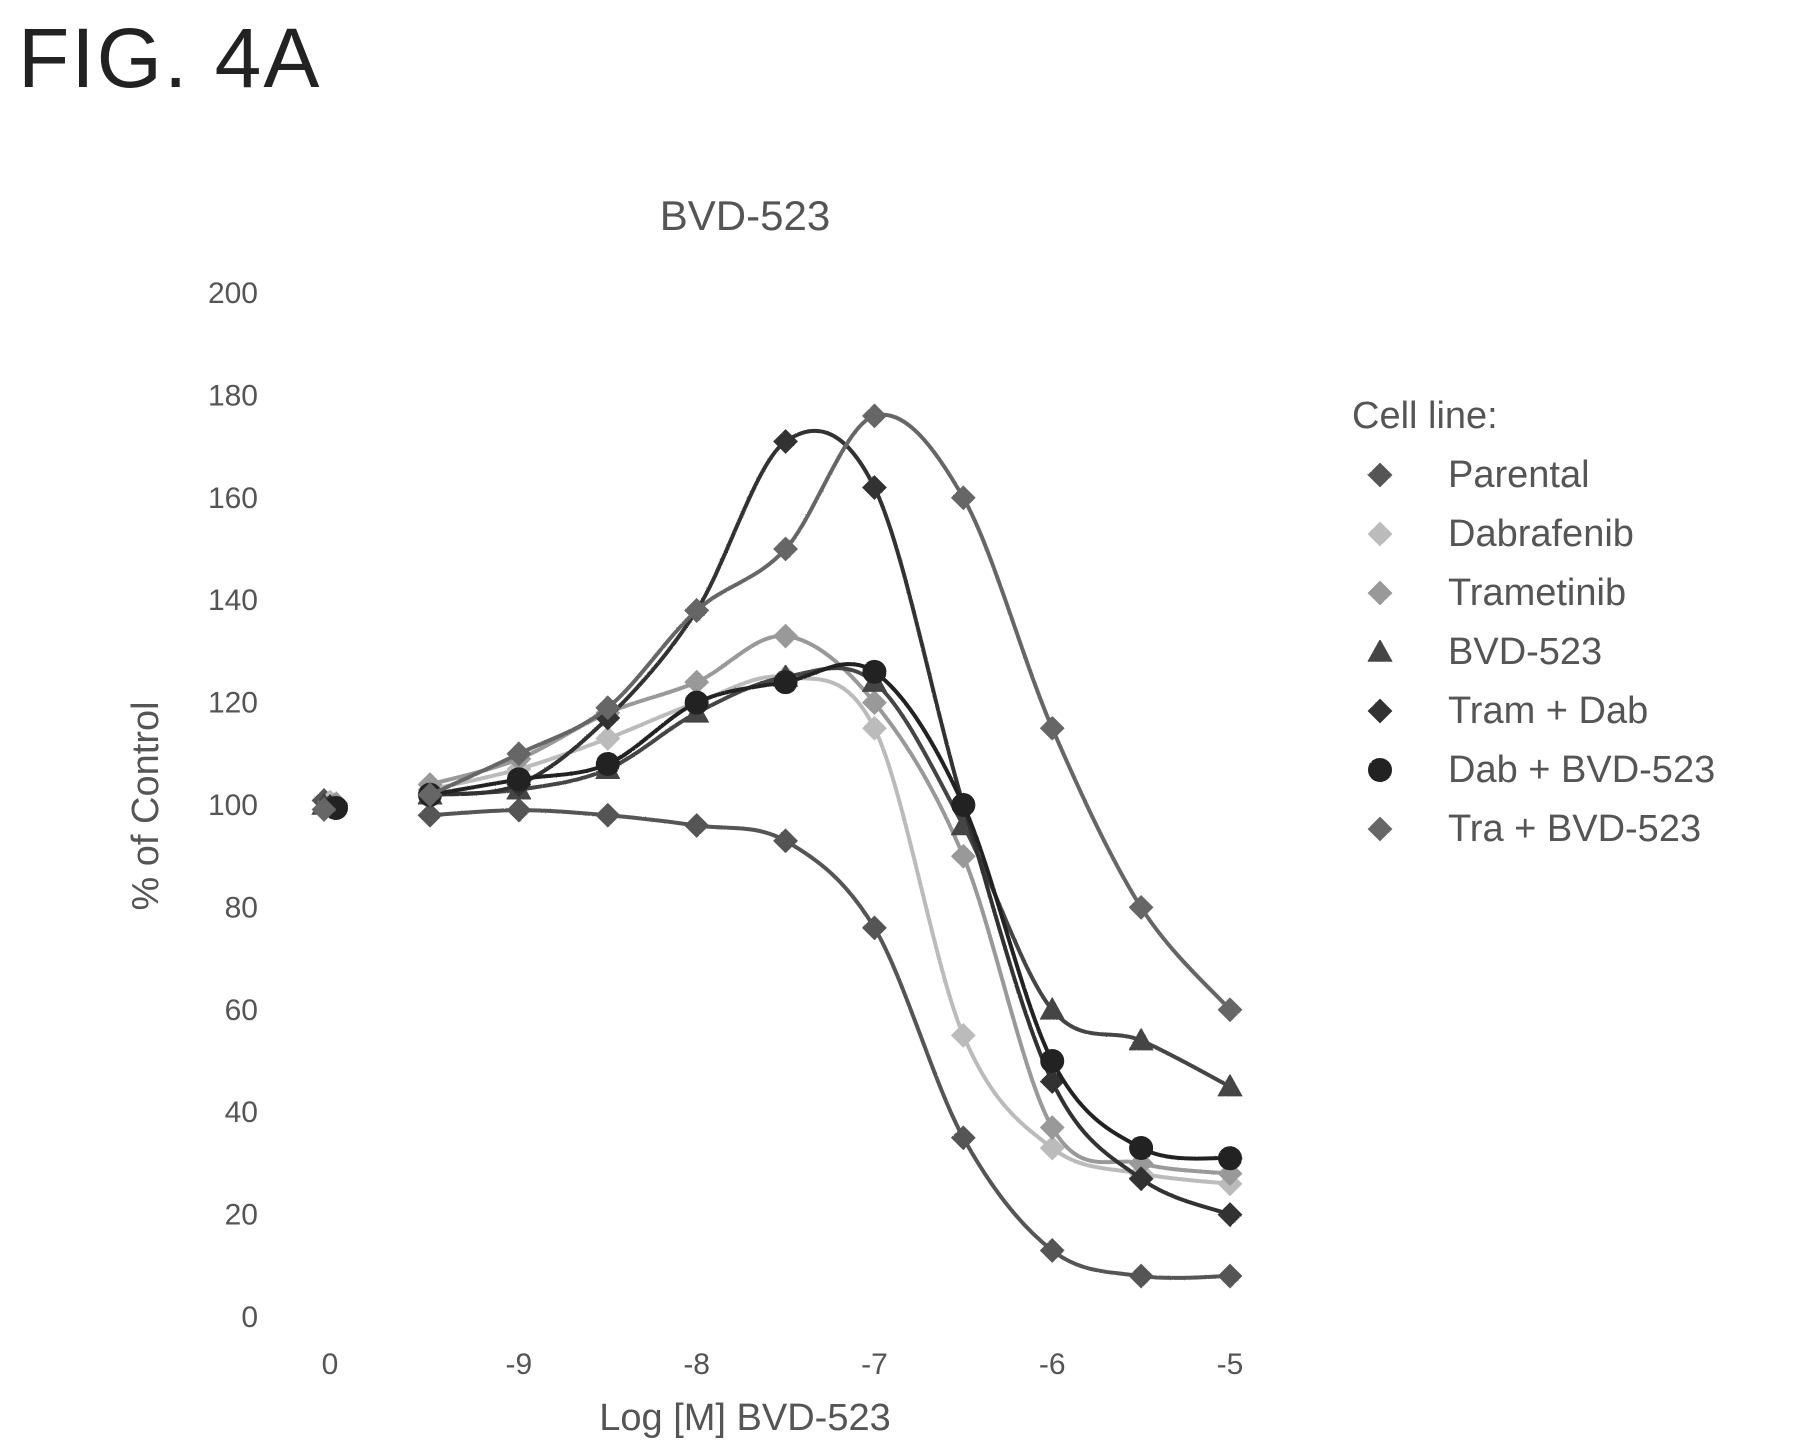 This screenshot has width=1793, height=1455. What do you see at coordinates (1230, 1364) in the screenshot?
I see `x-tick-label: -5` at bounding box center [1230, 1364].